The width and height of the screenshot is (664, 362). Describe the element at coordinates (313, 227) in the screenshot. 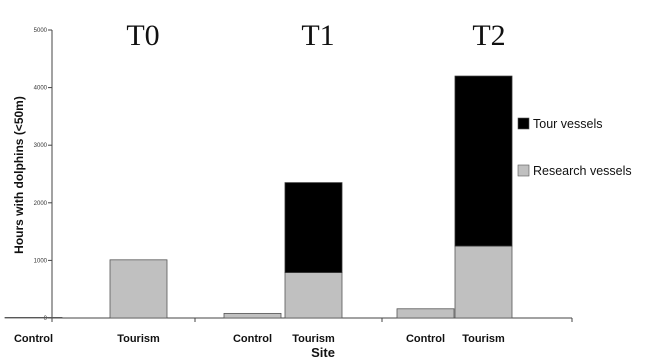

I see `bar-tour-t1-tourism` at that location.